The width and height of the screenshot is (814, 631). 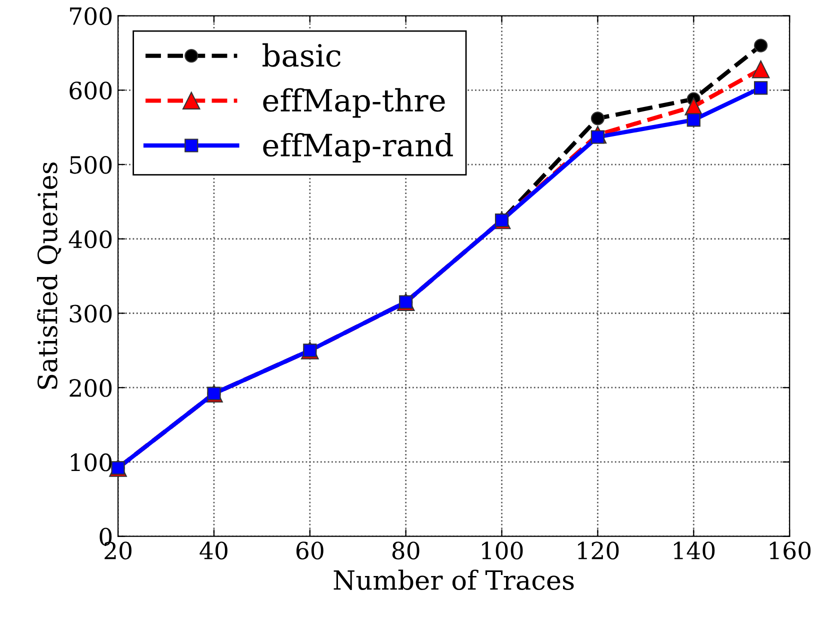 I want to click on legend-label: basic, so click(x=301, y=55).